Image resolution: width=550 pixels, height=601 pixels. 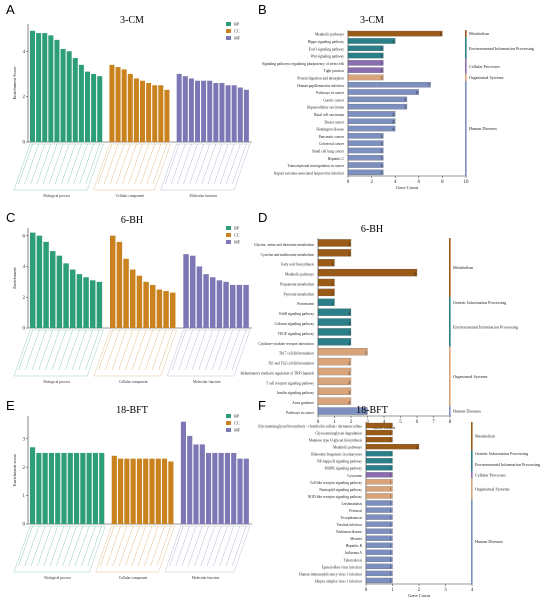 What do you see at coordinates (24, 329) in the screenshot?
I see `y-tick-label: 0` at bounding box center [24, 329].